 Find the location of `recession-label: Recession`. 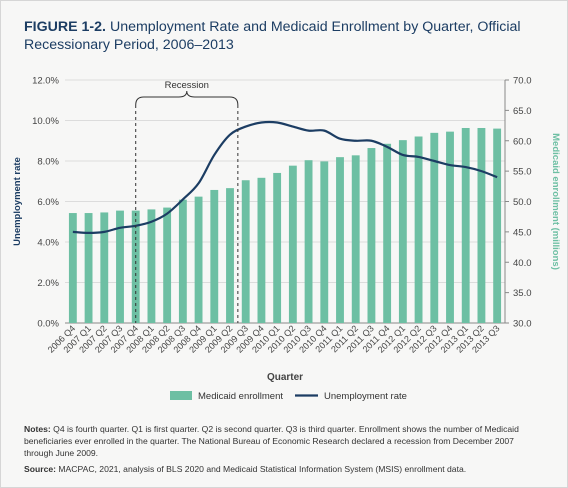

recession-label: Recession is located at coordinates (187, 85).